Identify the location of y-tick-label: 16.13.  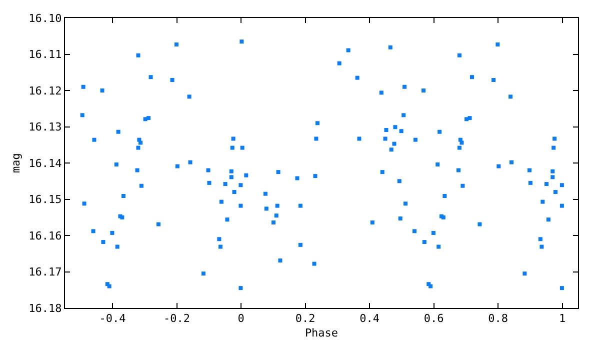
(45, 127).